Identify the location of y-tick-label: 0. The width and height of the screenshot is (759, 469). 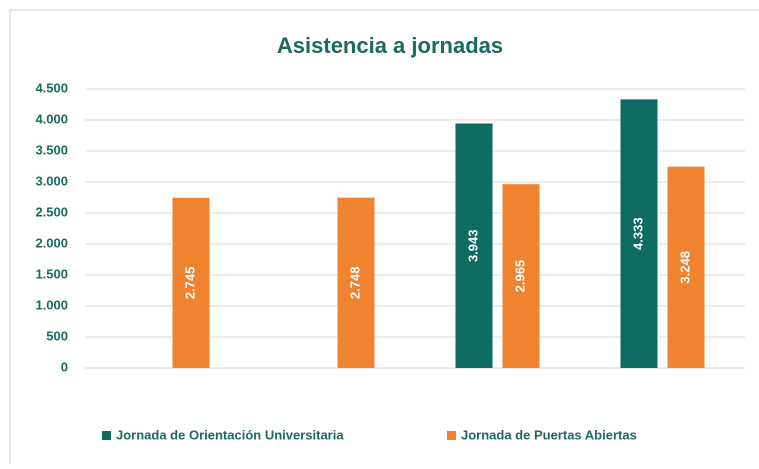
(64, 366).